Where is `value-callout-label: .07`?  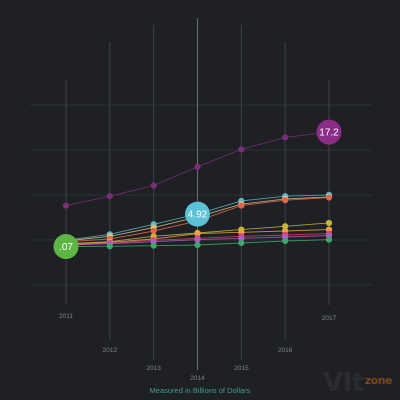 value-callout-label: .07 is located at coordinates (66, 247).